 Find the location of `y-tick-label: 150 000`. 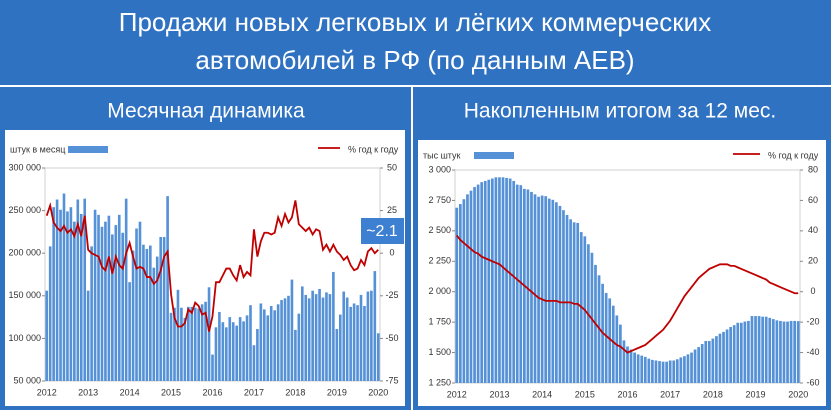

y-tick-label: 150 000 is located at coordinates (24, 295).